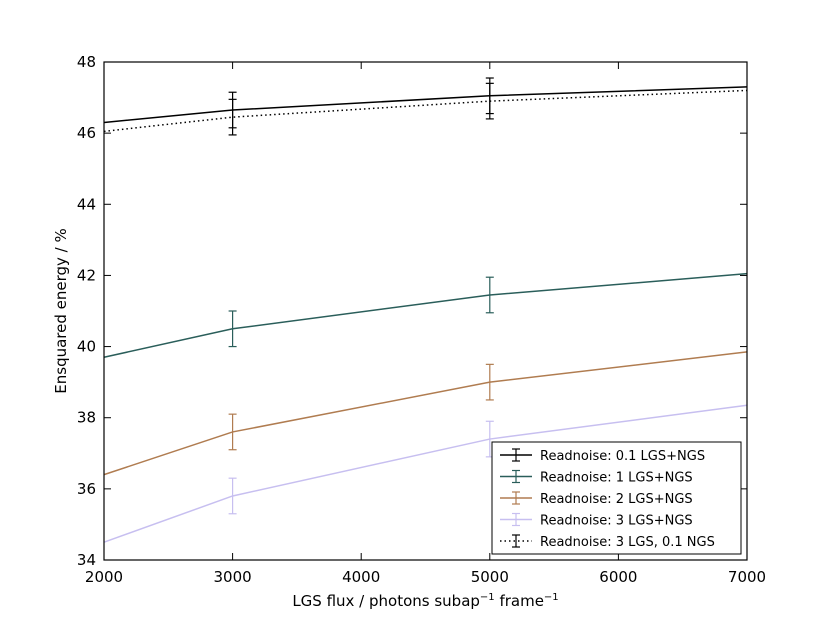  Describe the element at coordinates (616, 478) in the screenshot. I see `legend-label: Readnoise: 1 LGS+NGS` at that location.